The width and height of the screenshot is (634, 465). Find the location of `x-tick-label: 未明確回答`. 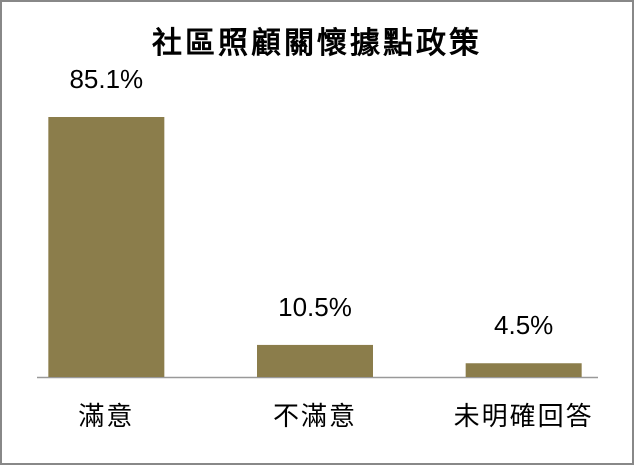

x-tick-label: 未明確回答 is located at coordinates (524, 417).